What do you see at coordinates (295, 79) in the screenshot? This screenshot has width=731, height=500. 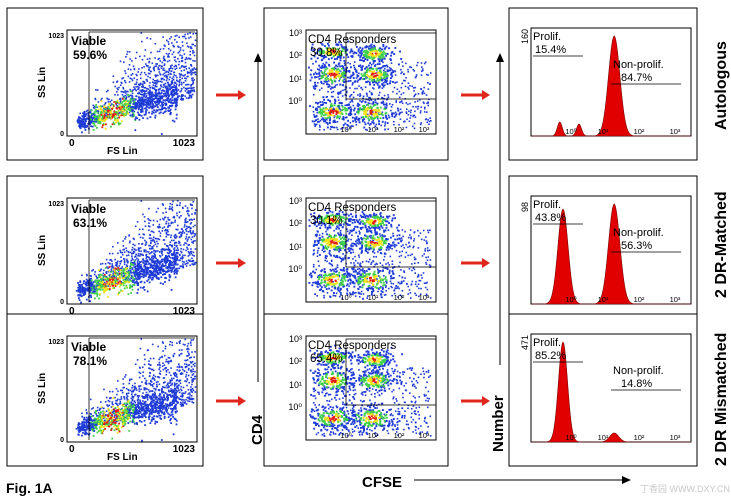 I see `y-tick-label: 10¹` at bounding box center [295, 79].